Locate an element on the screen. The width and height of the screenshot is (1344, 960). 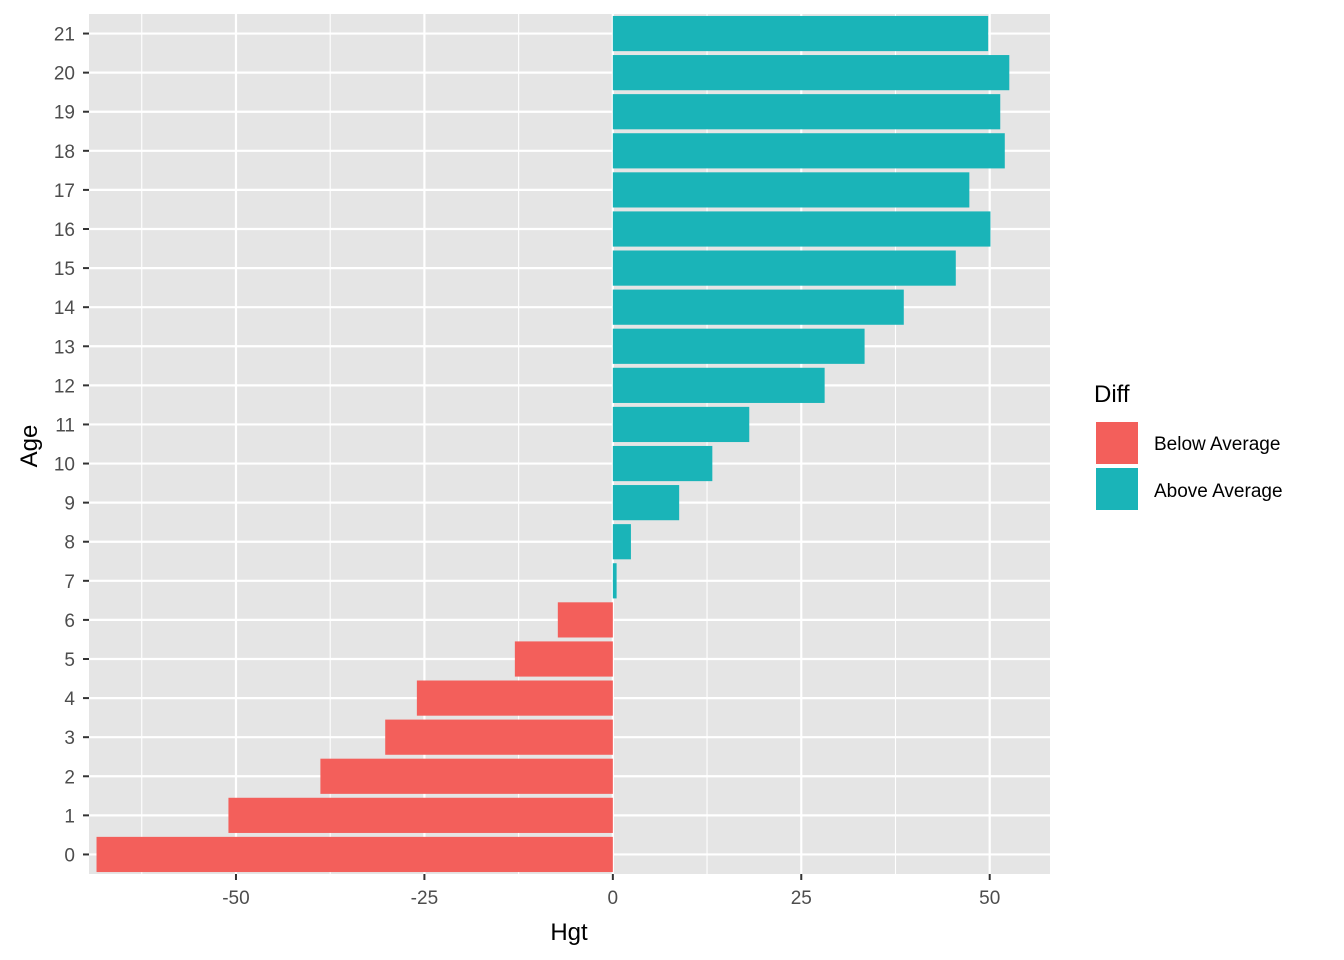
y-tick-label: 13 is located at coordinates (64, 347).